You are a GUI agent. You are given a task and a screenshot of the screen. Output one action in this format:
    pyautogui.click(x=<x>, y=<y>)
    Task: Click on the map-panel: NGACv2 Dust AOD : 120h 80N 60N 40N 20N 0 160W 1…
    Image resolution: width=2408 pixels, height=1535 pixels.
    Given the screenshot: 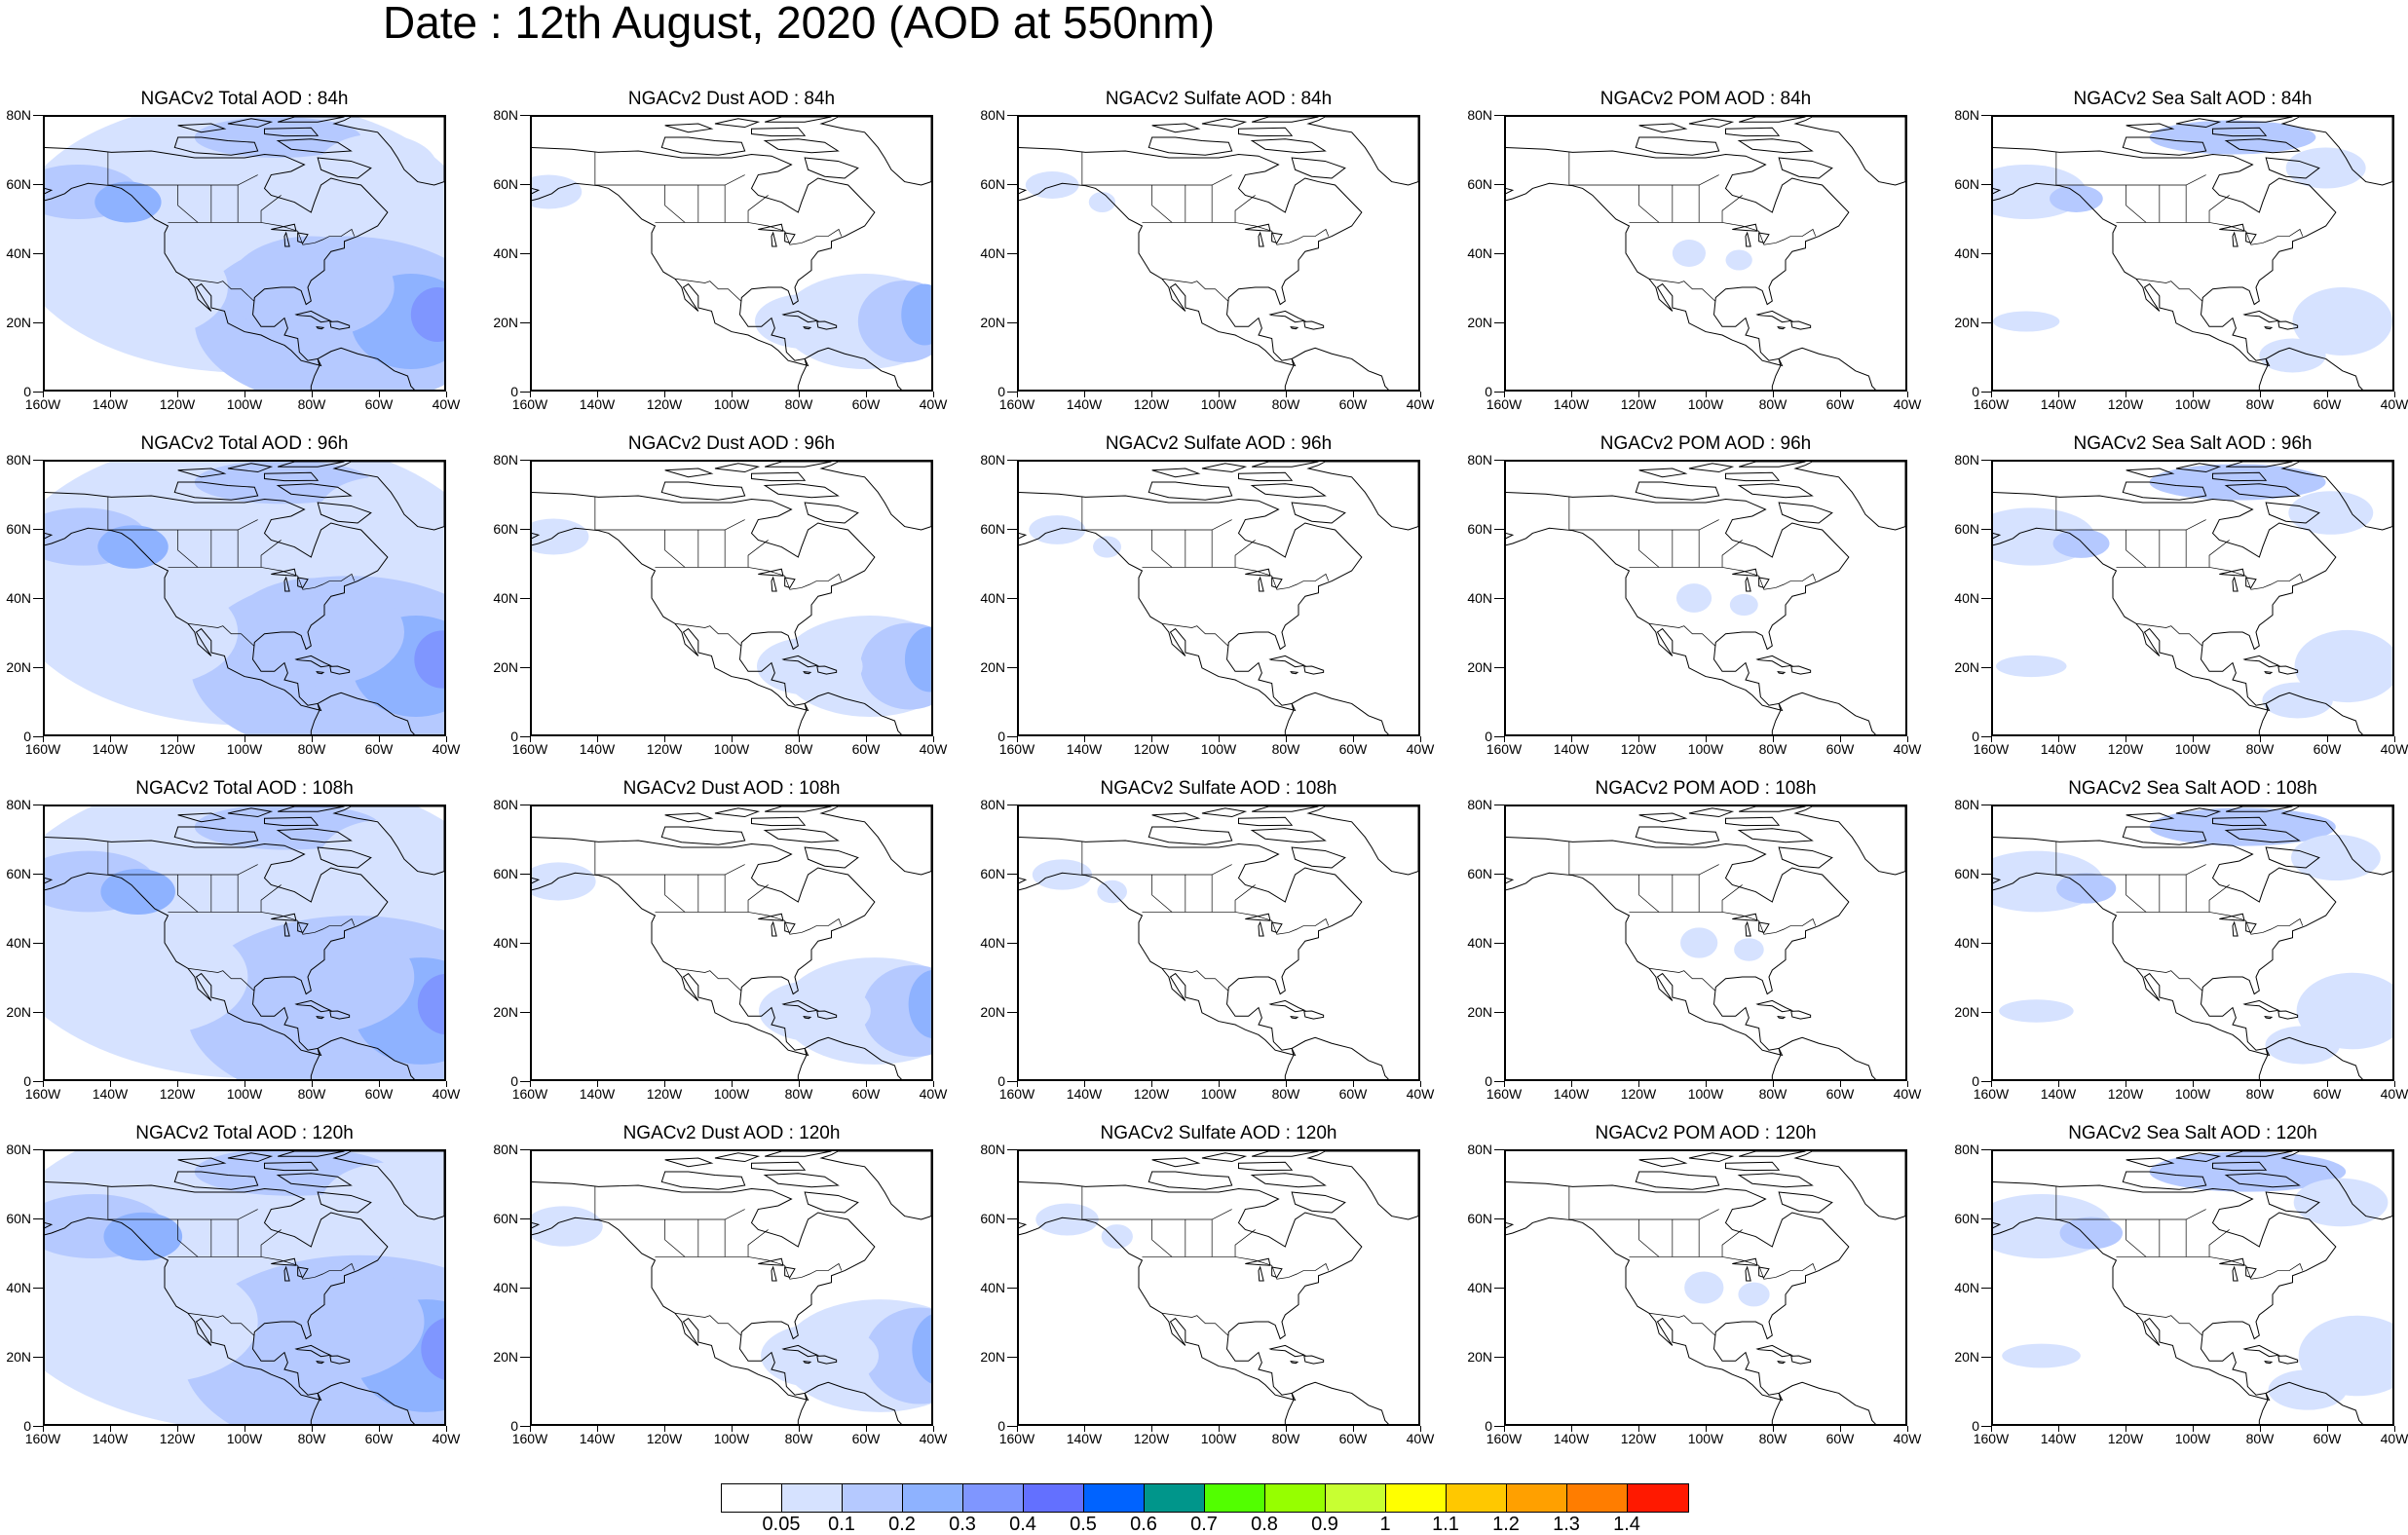 What is the action you would take?
    pyautogui.click(x=738, y=1299)
    